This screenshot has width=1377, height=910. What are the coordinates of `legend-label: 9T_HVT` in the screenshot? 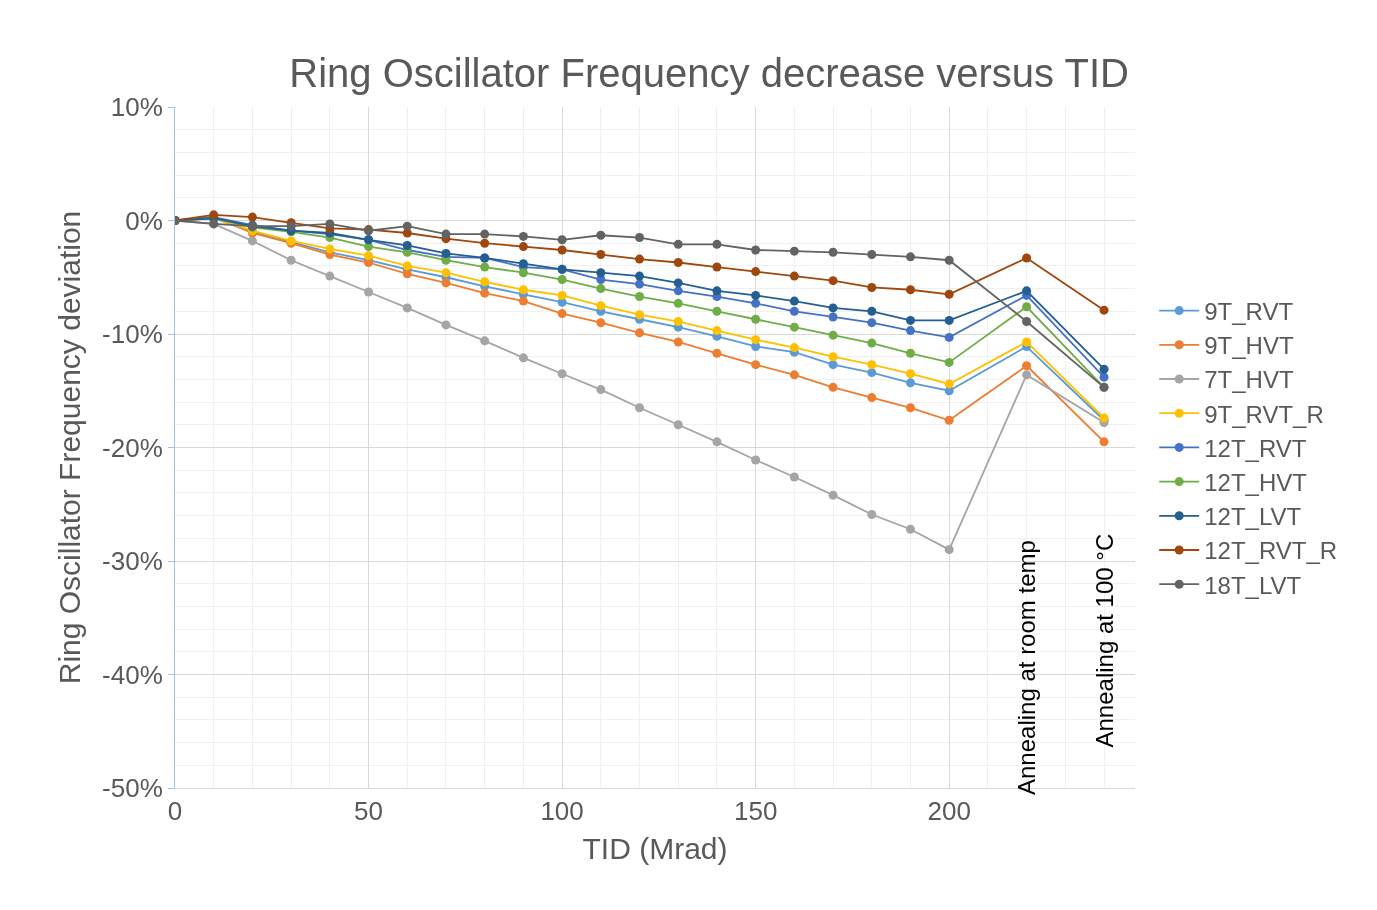 It's located at (1249, 346).